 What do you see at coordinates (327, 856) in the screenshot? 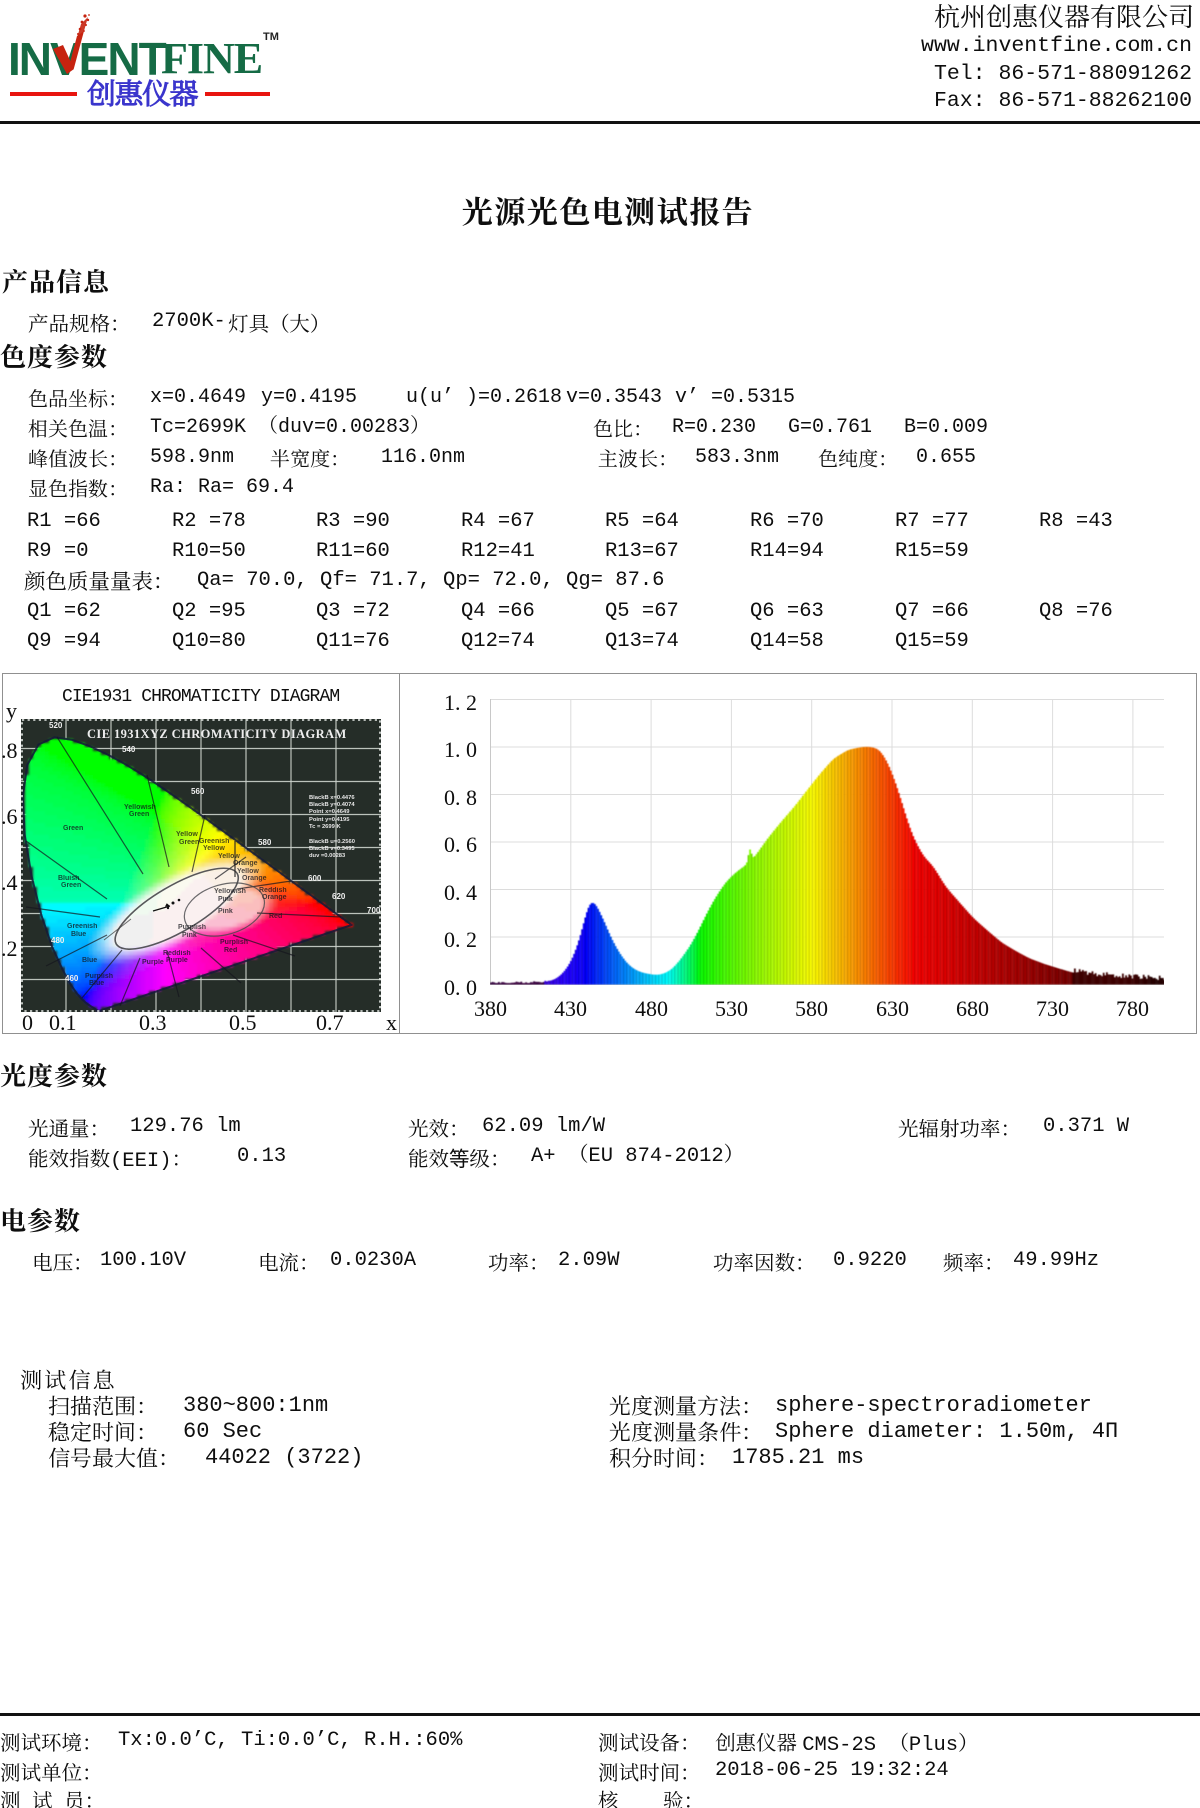
I see `svg-text: duv =0.00283` at bounding box center [327, 856].